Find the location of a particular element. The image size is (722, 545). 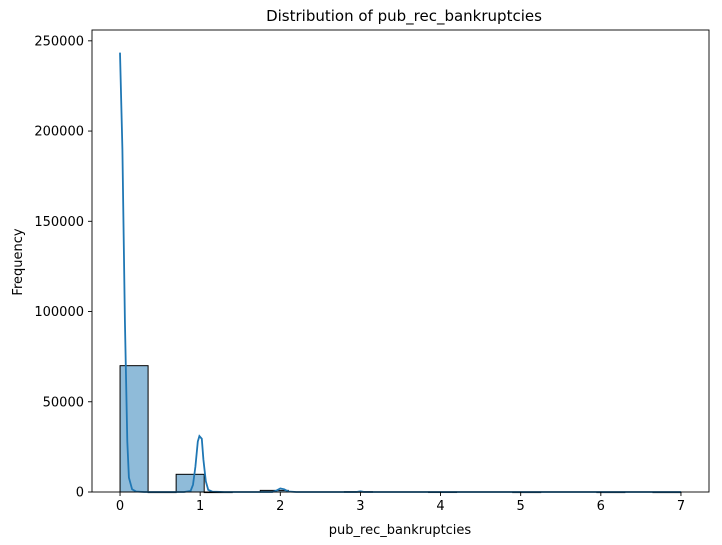

y-tick-label: 150000 is located at coordinates (59, 222).